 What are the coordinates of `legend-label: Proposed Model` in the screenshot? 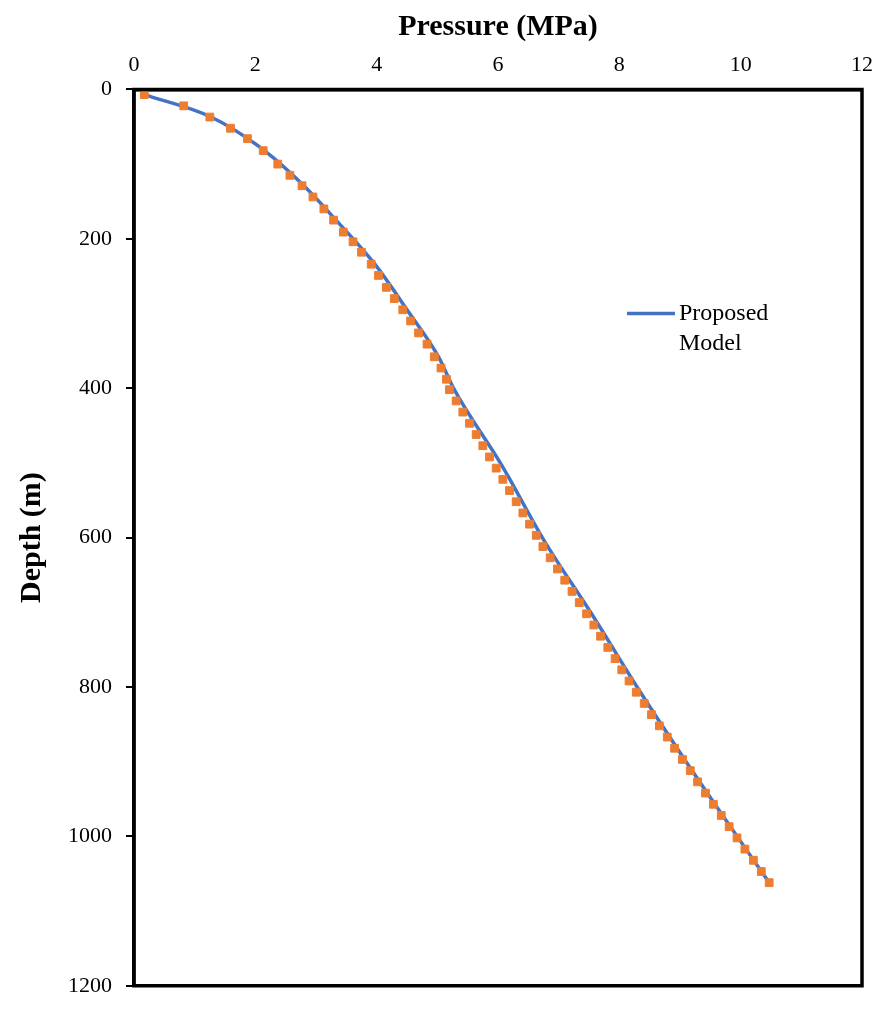 It's located at (724, 326).